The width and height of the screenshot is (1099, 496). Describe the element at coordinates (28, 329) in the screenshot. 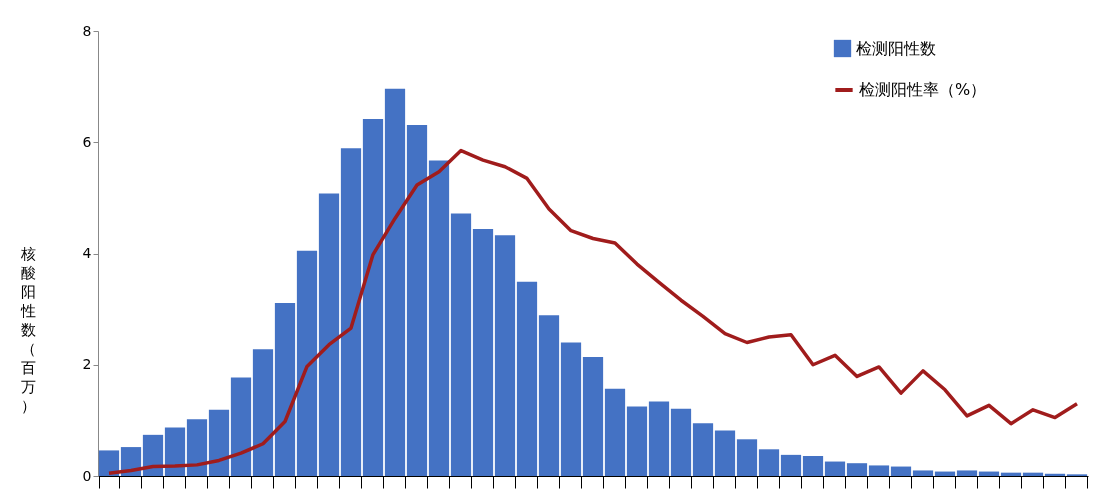

I see `text: 核酸阳性数（百万）` at that location.